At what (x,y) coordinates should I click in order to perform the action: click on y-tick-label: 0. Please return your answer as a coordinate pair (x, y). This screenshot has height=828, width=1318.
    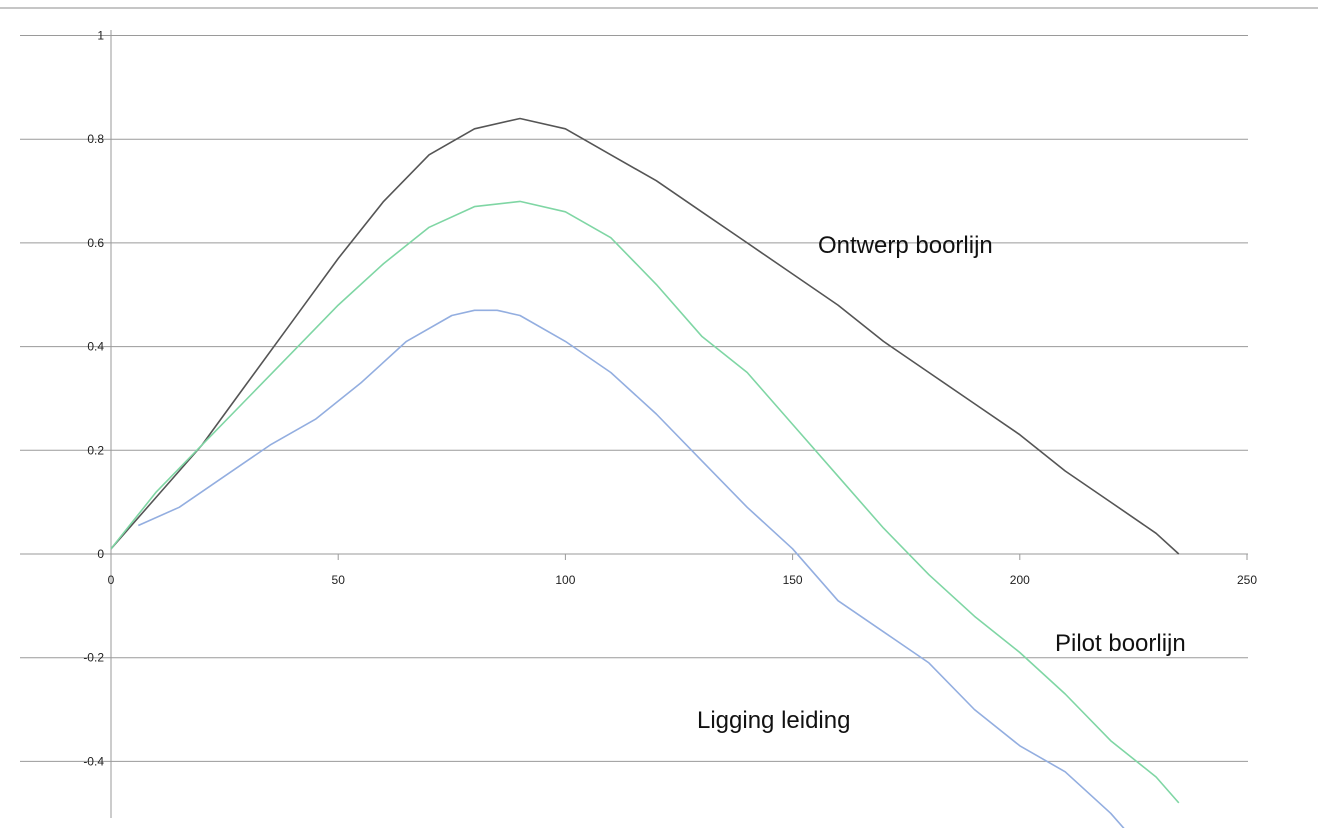
    Looking at the image, I should click on (100, 554).